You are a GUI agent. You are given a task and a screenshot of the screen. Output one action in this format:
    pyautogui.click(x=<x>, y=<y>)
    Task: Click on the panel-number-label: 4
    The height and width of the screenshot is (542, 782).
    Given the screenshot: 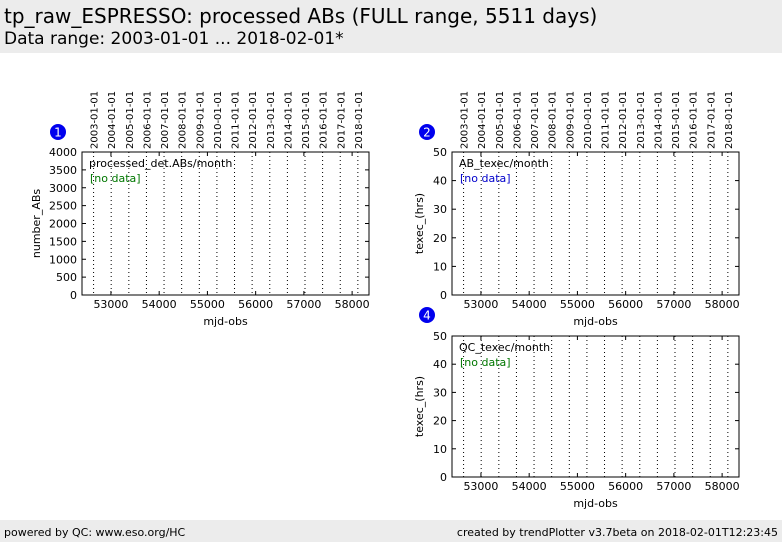 What is the action you would take?
    pyautogui.click(x=427, y=316)
    